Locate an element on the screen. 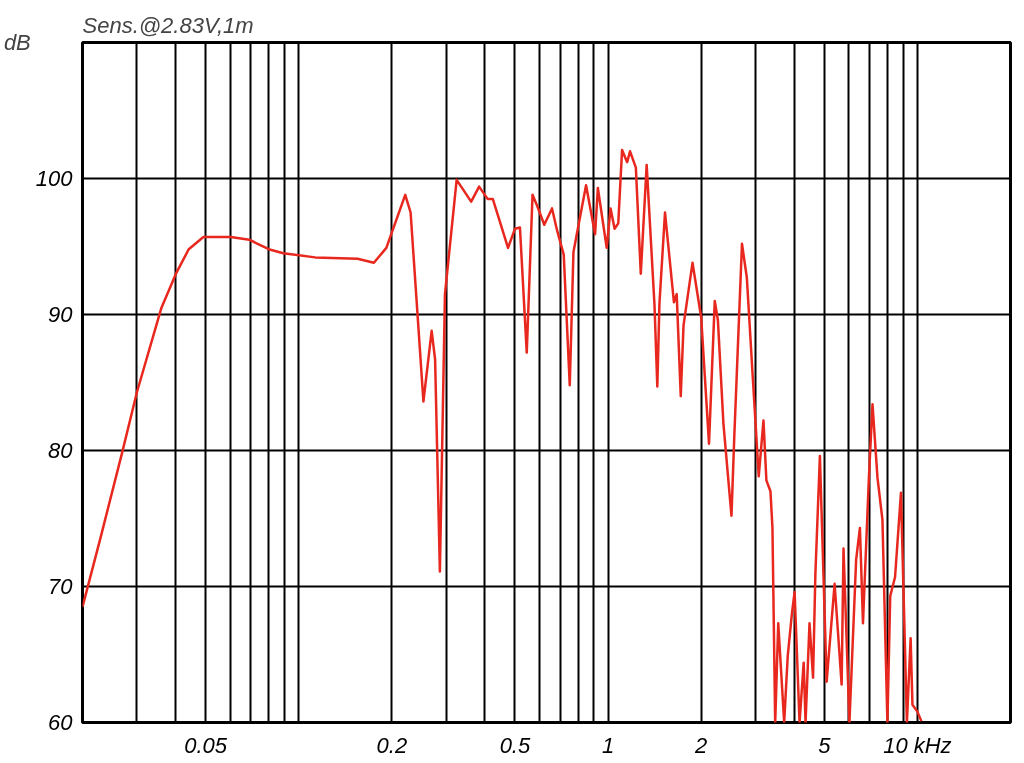  x-tick-label: 10 kHz is located at coordinates (917, 745).